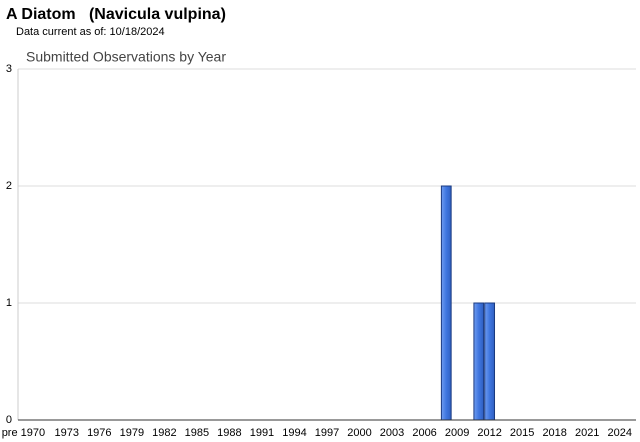 This screenshot has height=442, width=640. Describe the element at coordinates (457, 433) in the screenshot. I see `x-tick-label: 2009` at that location.